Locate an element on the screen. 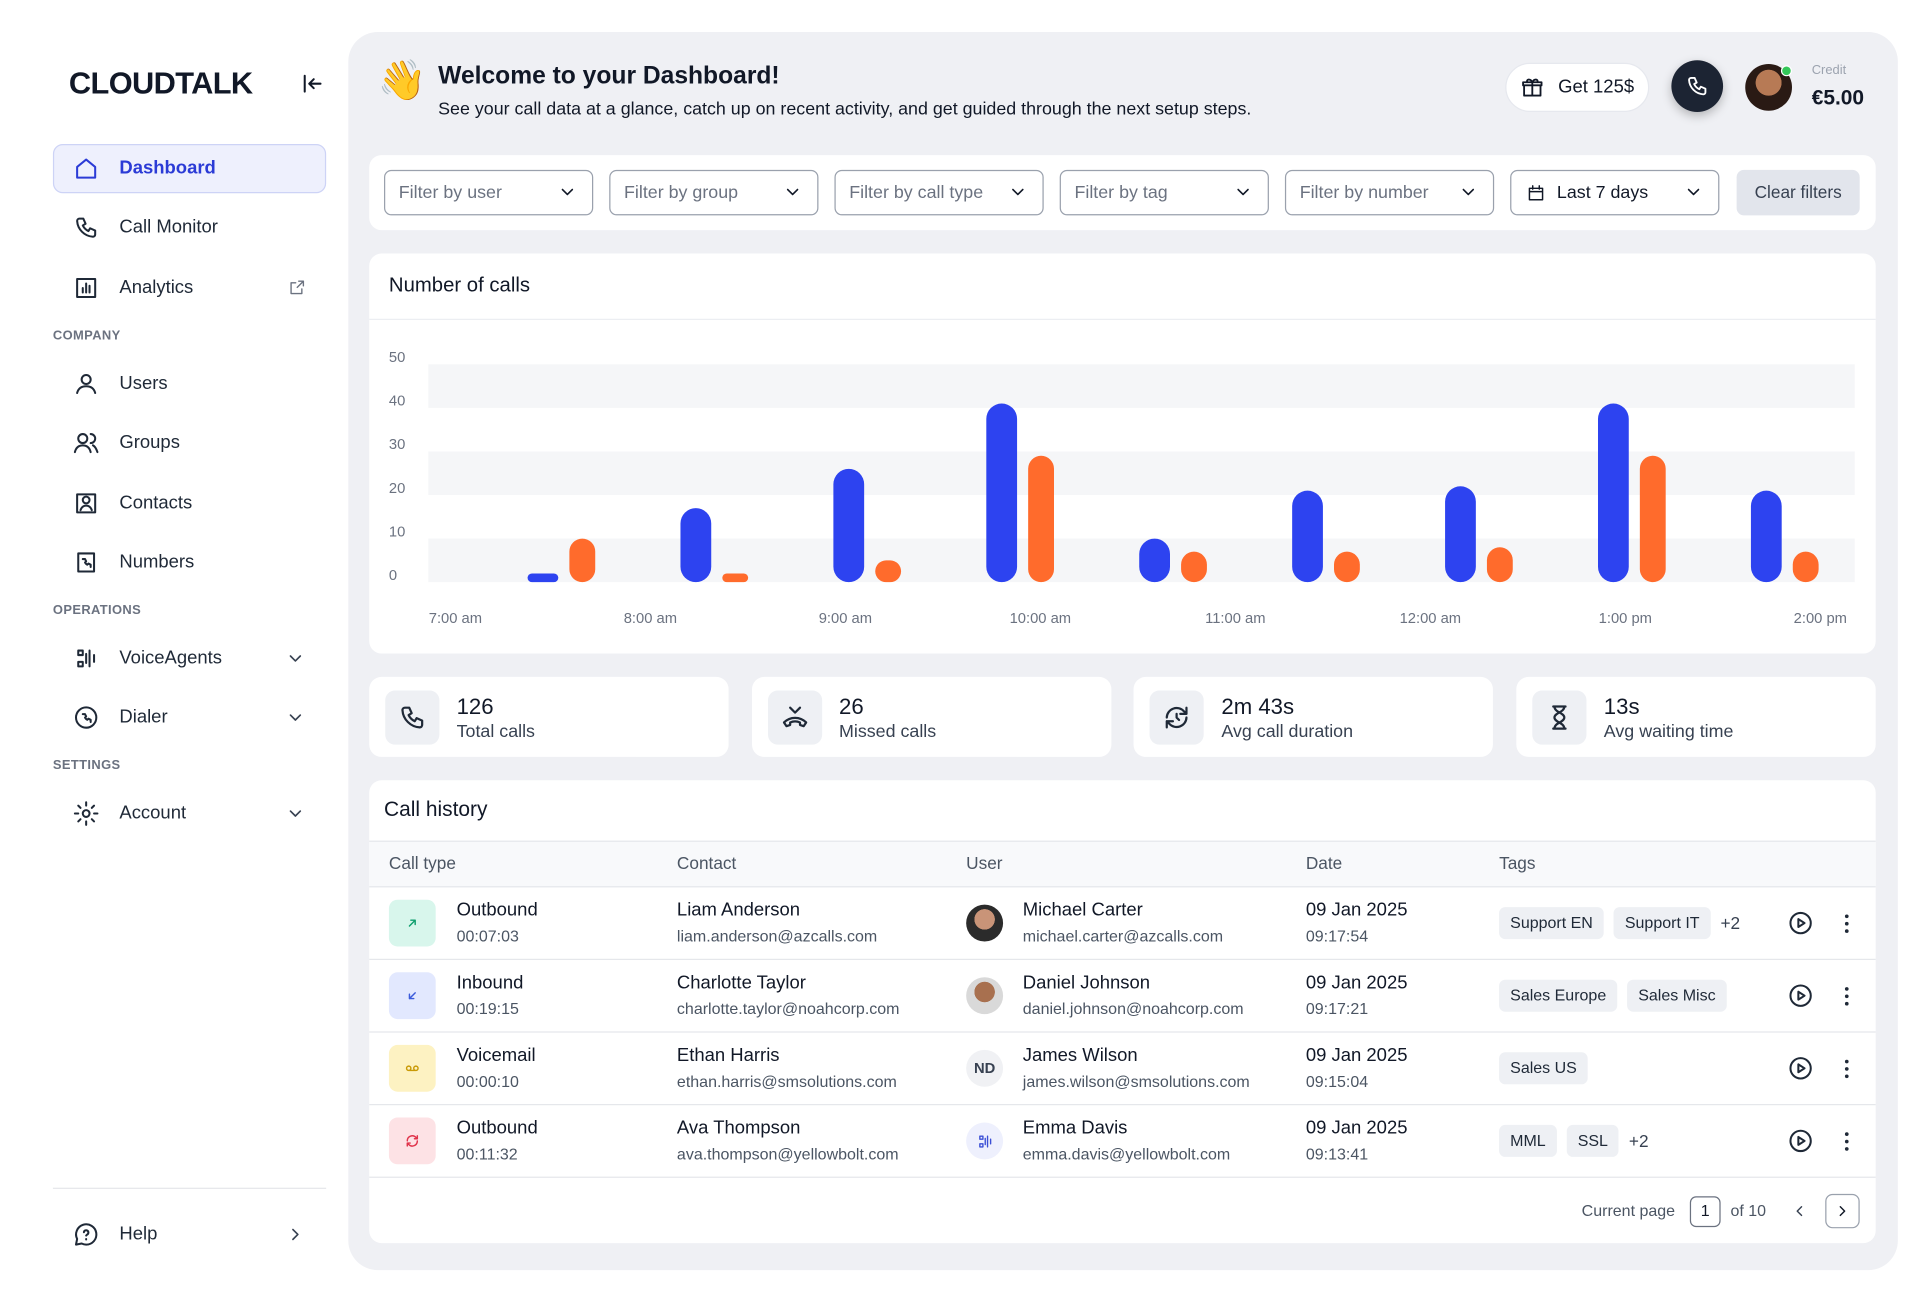 This screenshot has height=1296, width=1920. call-duration: 00:19:15 is located at coordinates (487, 1008).